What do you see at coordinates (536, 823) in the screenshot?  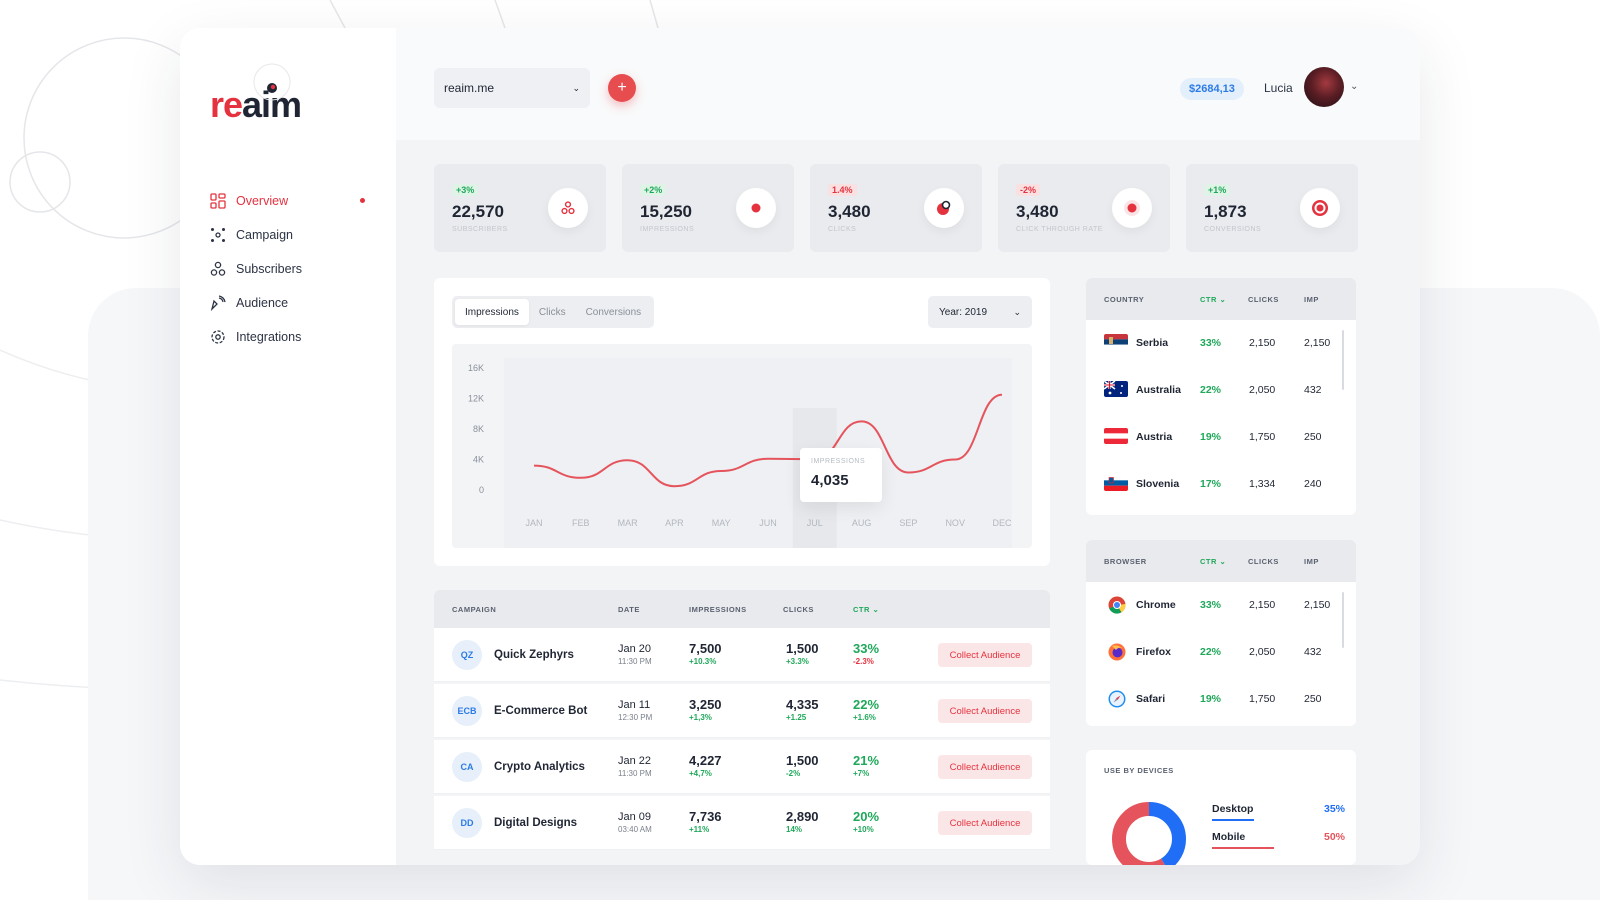 I see `campaign-name: Digital Designs` at bounding box center [536, 823].